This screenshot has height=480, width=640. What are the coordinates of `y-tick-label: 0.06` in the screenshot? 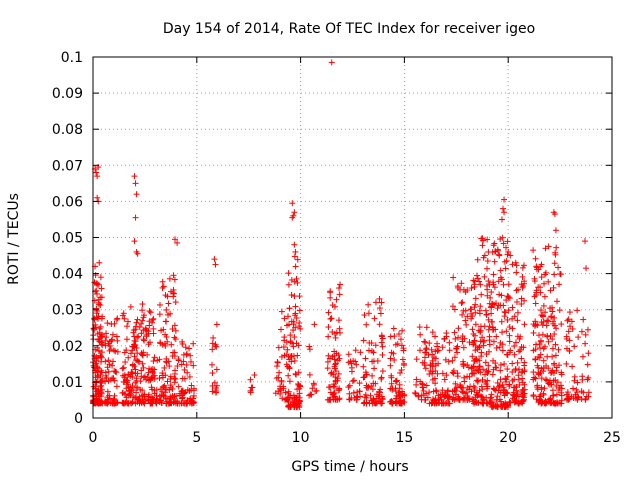 It's located at (67, 202).